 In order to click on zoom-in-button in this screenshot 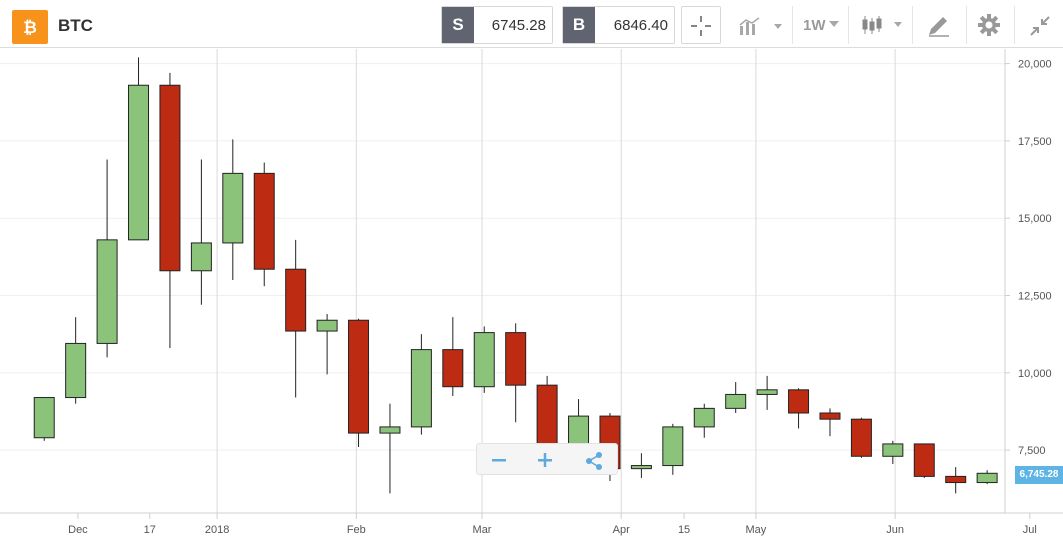, I will do `click(545, 459)`.